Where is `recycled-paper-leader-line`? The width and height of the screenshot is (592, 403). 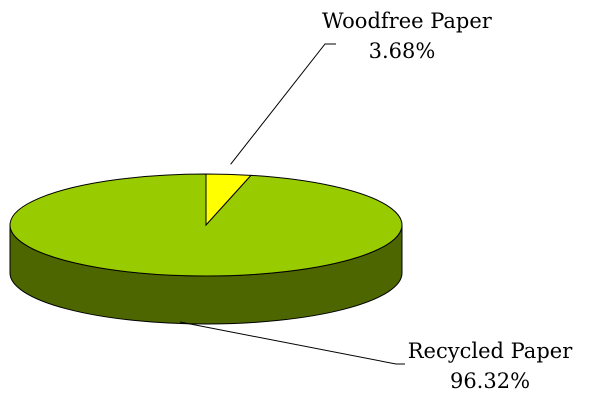
recycled-paper-leader-line is located at coordinates (292, 343).